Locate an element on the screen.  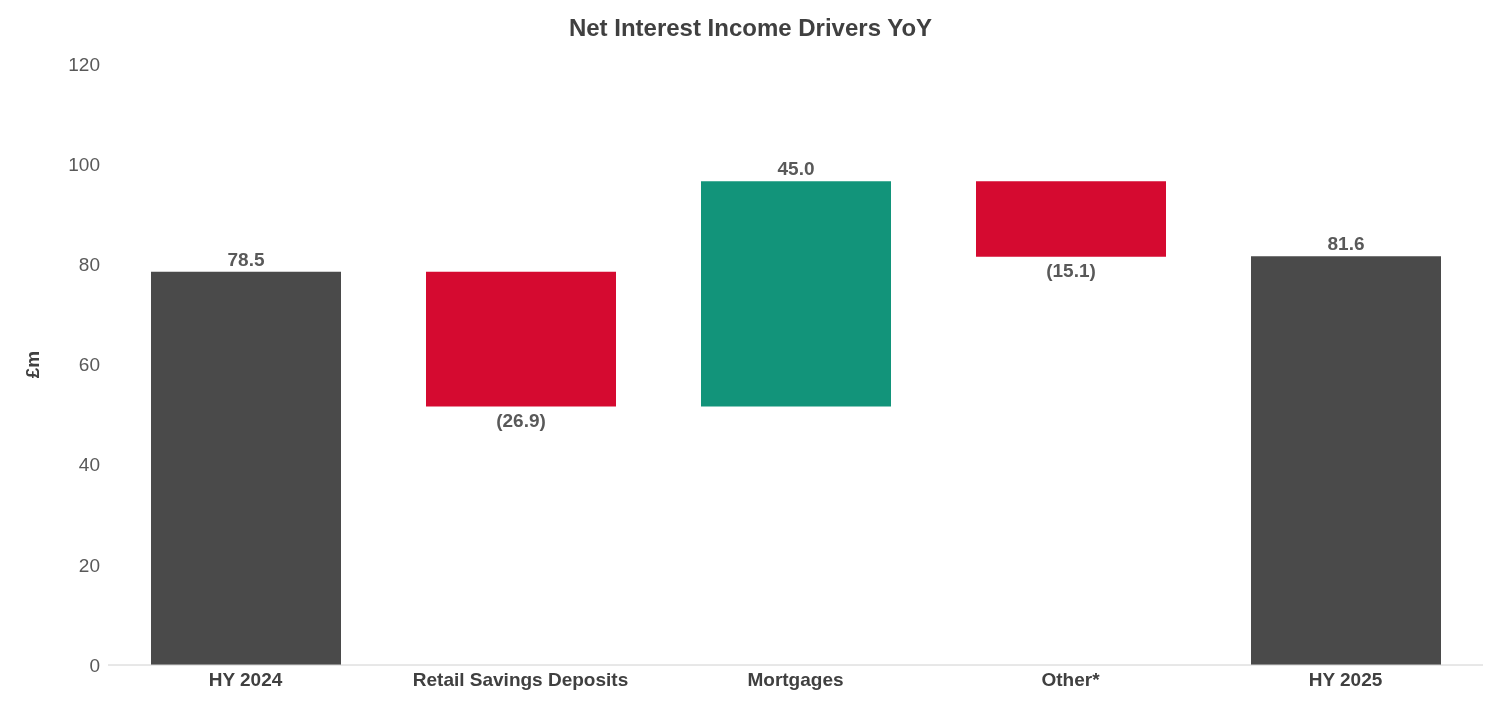
data-label: (15.1) is located at coordinates (1071, 270).